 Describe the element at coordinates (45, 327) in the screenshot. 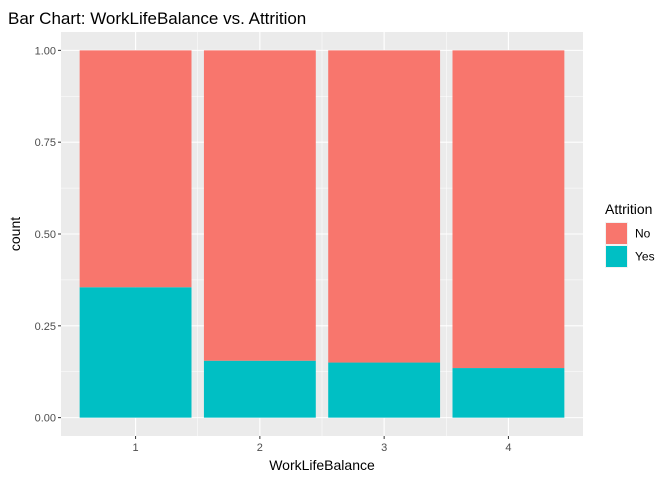

I see `y-tick-label: 0.25` at that location.